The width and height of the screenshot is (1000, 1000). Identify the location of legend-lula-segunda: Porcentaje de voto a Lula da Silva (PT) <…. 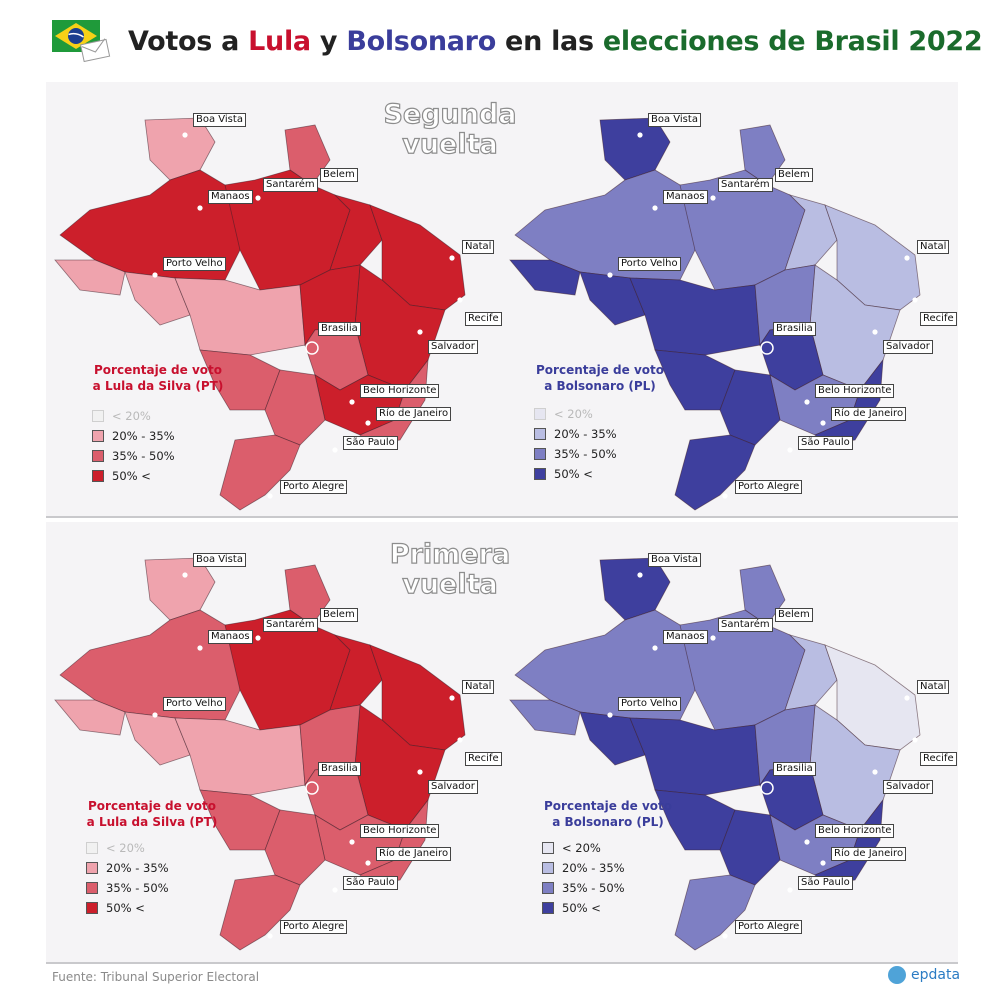
(158, 424).